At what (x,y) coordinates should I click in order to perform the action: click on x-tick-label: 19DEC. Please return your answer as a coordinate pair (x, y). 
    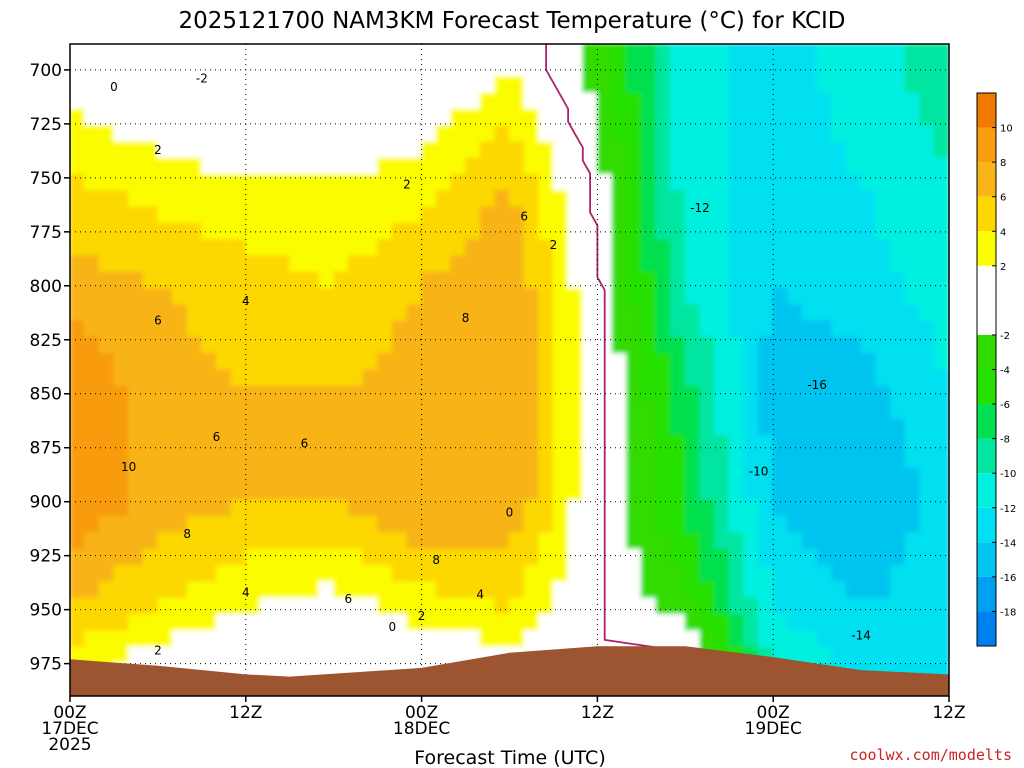
    Looking at the image, I should click on (773, 729).